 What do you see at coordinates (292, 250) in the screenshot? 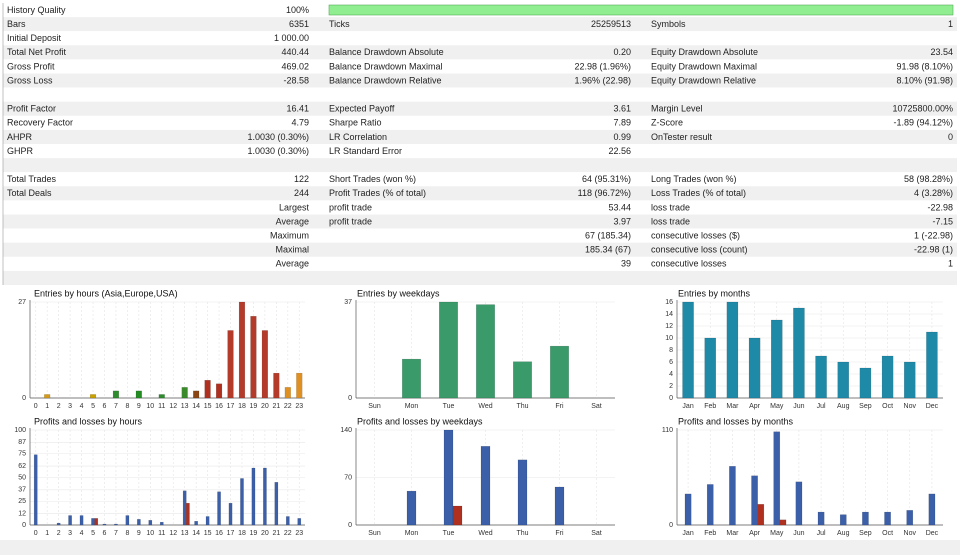
I see `table-value: Maximal` at bounding box center [292, 250].